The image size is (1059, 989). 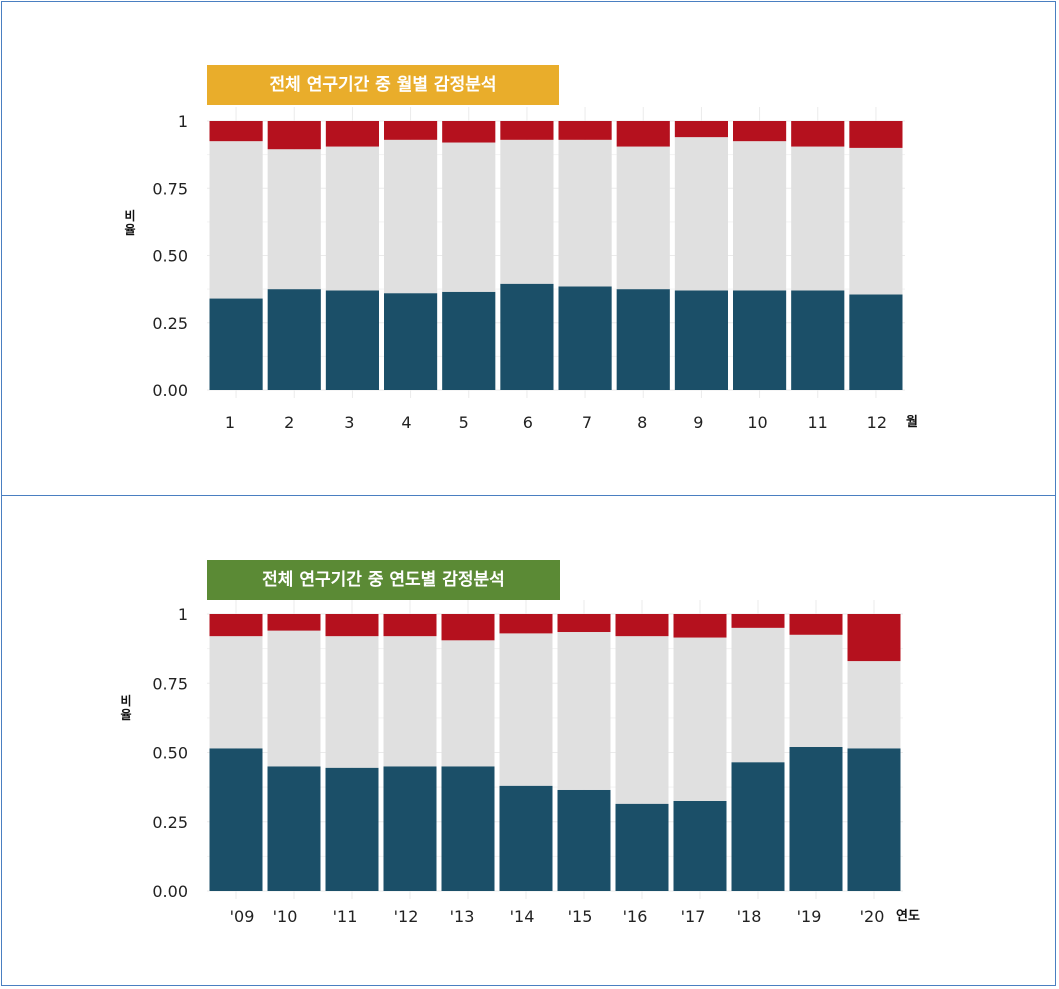 I want to click on monthly-x-tick-label: 12, so click(x=877, y=422).